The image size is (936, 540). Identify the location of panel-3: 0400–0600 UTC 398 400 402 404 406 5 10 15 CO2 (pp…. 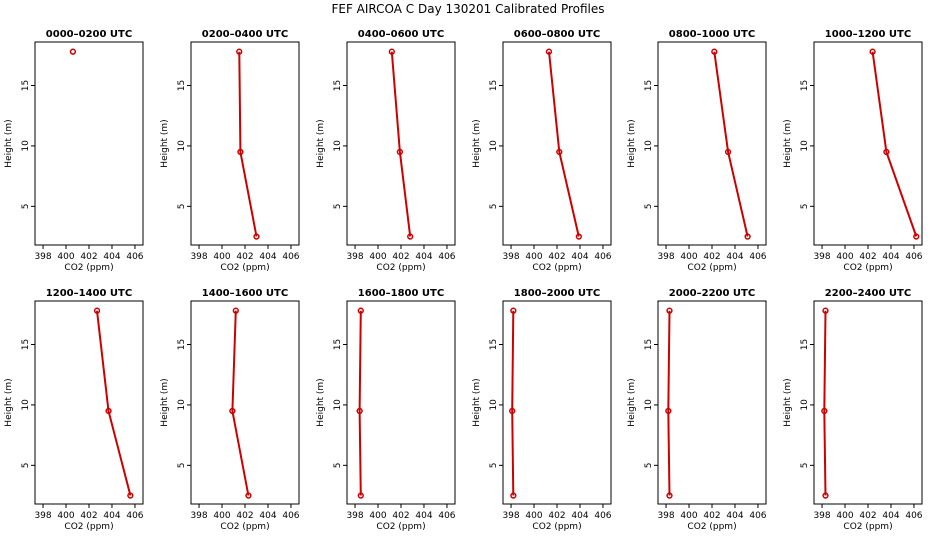
(386, 151).